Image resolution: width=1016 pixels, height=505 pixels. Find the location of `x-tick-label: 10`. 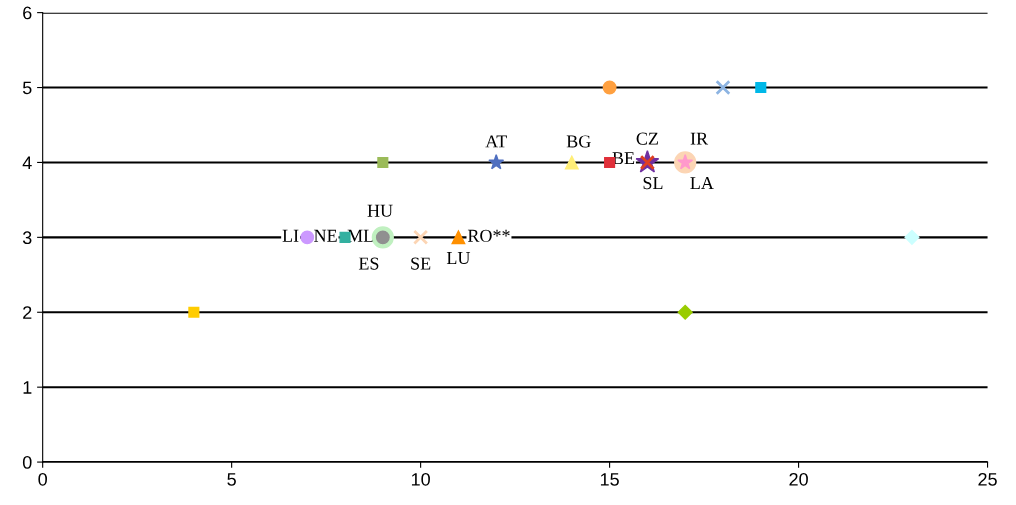

x-tick-label: 10 is located at coordinates (420, 479).